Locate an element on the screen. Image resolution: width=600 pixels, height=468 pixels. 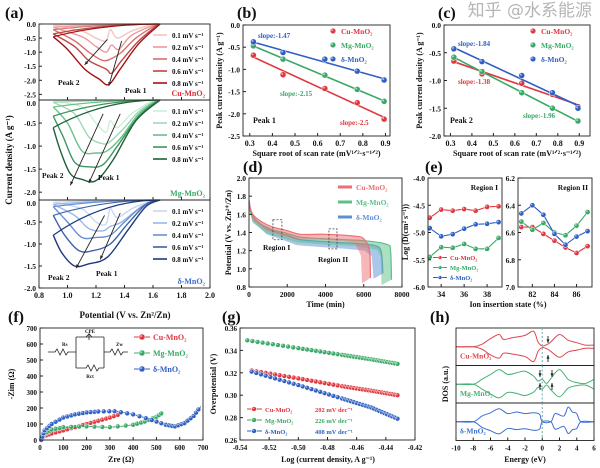
x-axis-label: Potential (V vs. Zn²/Zn) is located at coordinates (124, 315).